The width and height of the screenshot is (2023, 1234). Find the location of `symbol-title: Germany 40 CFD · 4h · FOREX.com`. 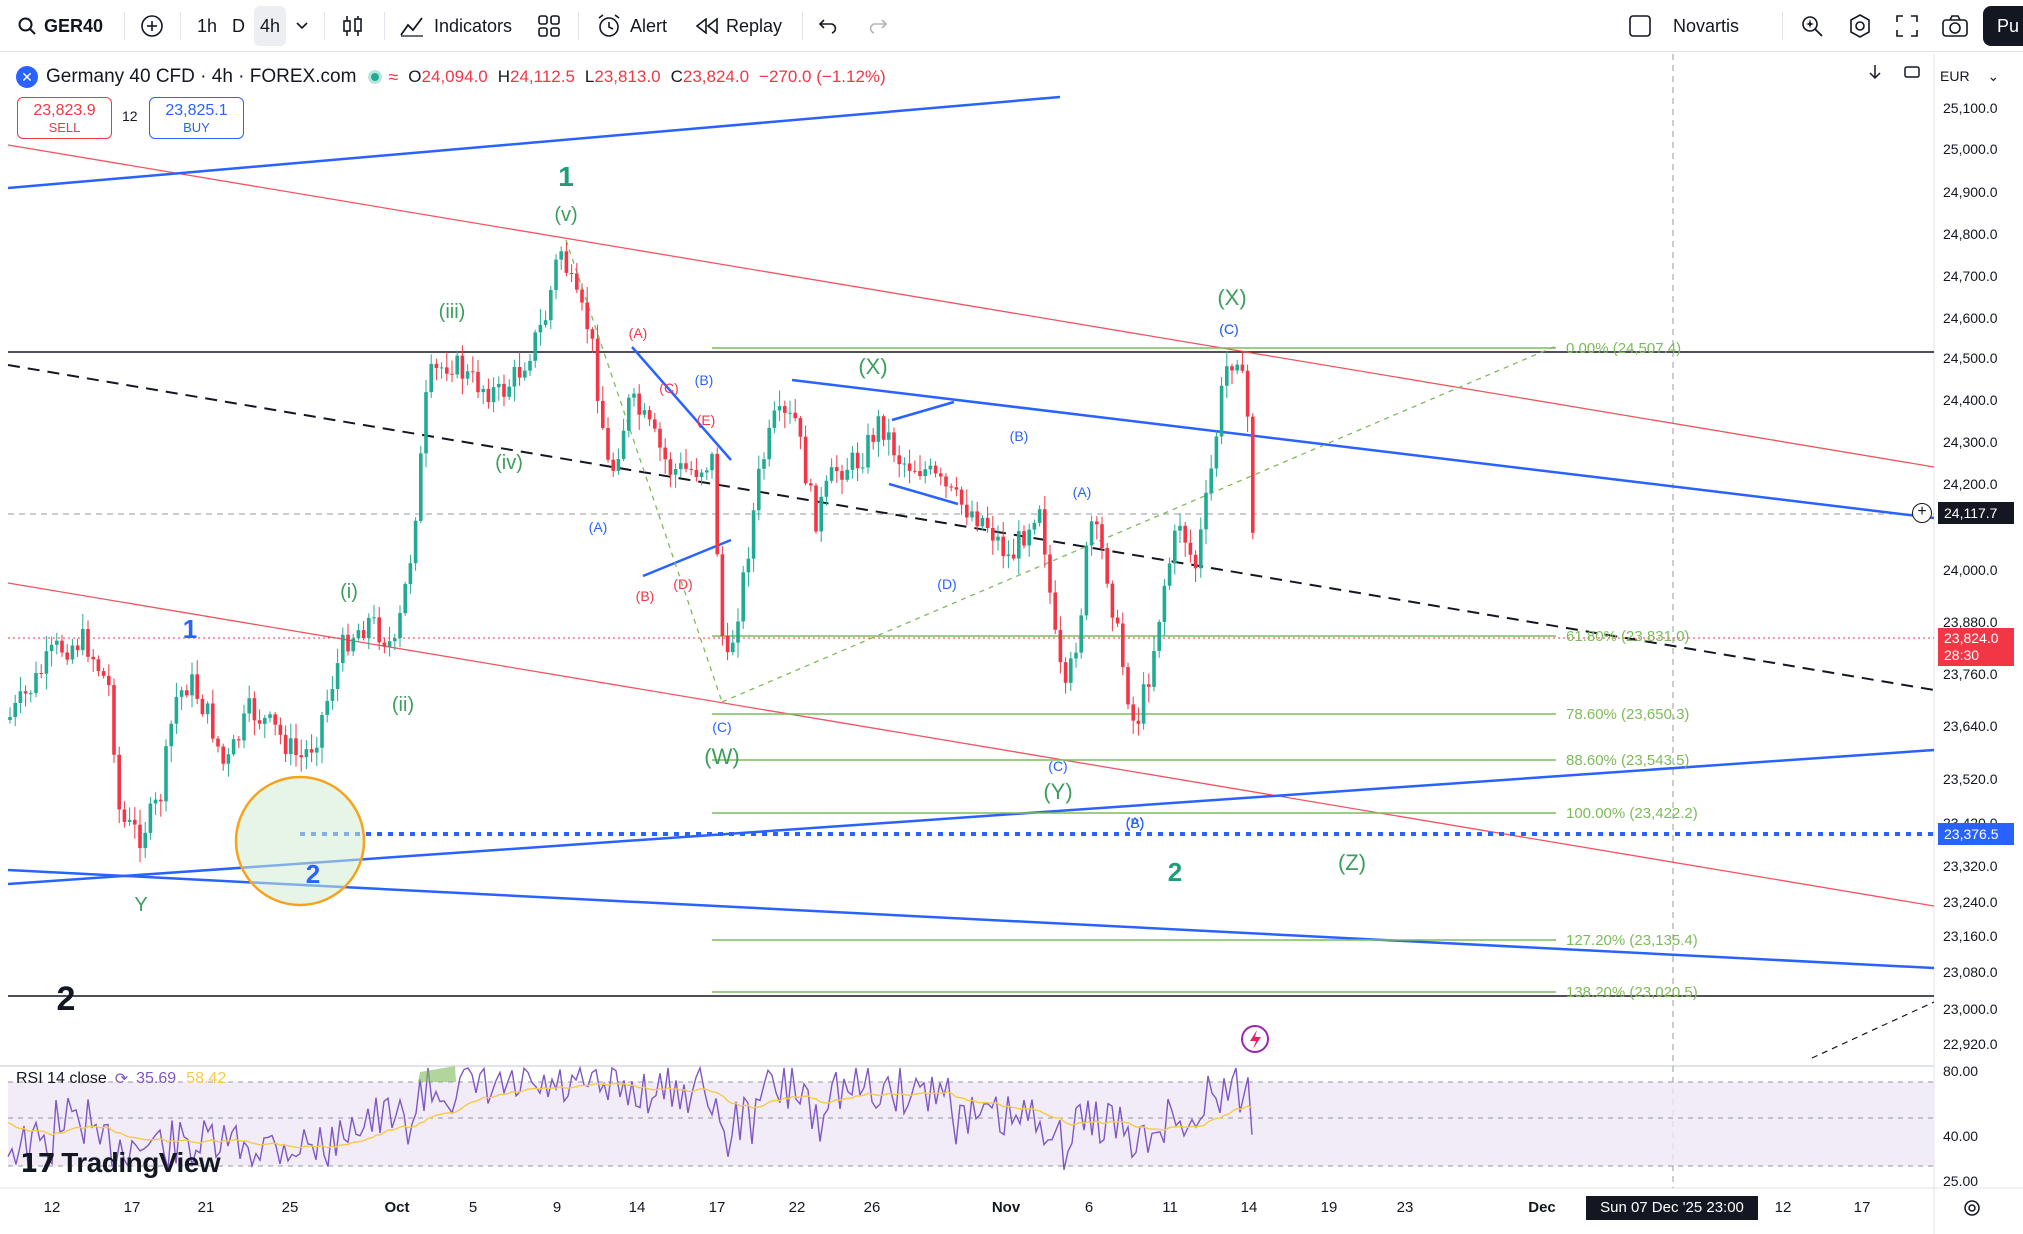

symbol-title: Germany 40 CFD · 4h · FOREX.com is located at coordinates (201, 76).